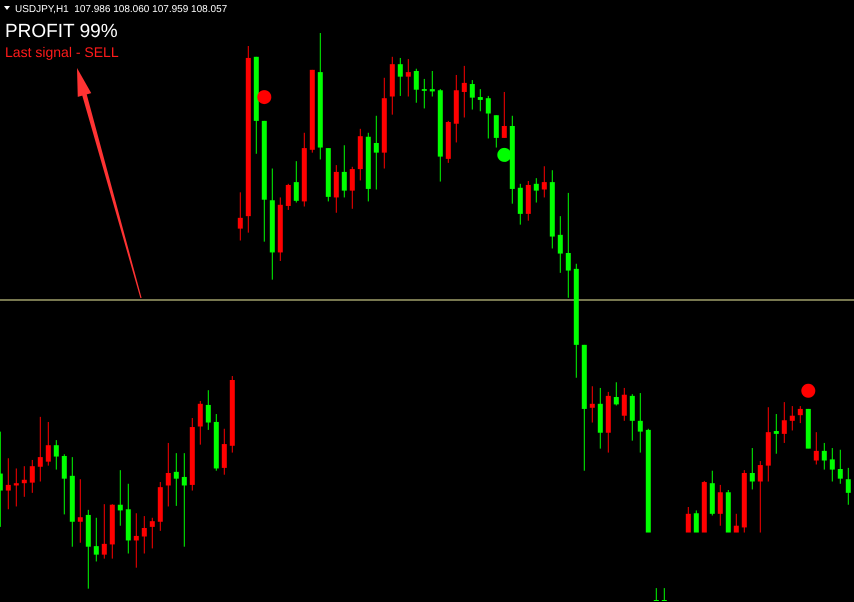 This screenshot has height=602, width=854. I want to click on annotation: PROFIT 99%, so click(61, 31).